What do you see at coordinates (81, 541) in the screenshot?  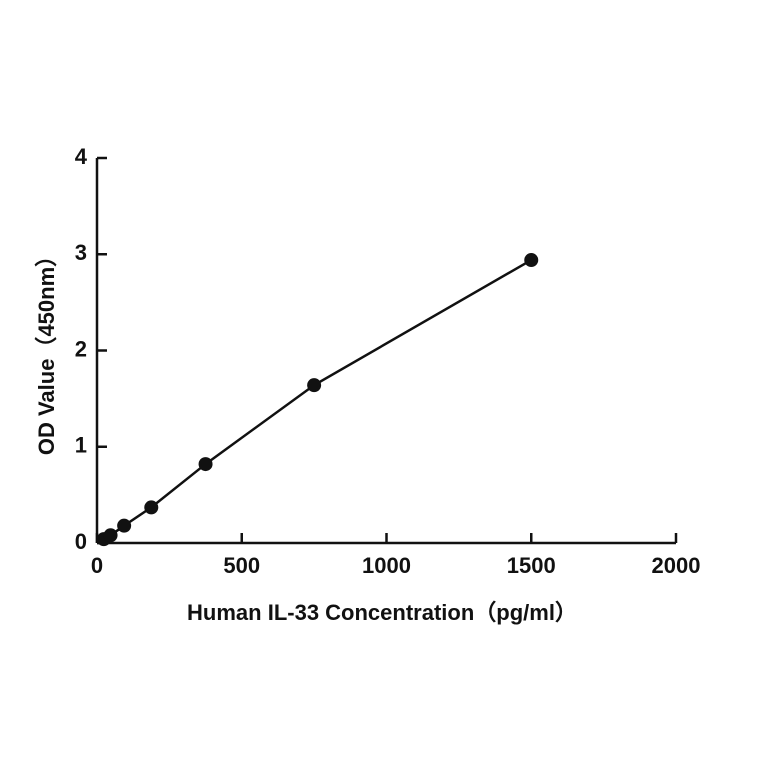 I see `y-tick-label: 0` at bounding box center [81, 541].